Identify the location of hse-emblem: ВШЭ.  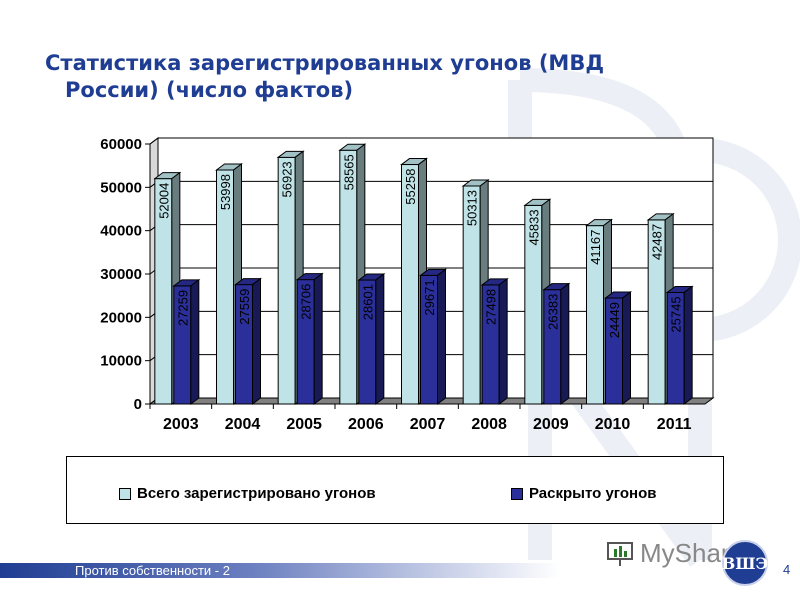
(745, 563).